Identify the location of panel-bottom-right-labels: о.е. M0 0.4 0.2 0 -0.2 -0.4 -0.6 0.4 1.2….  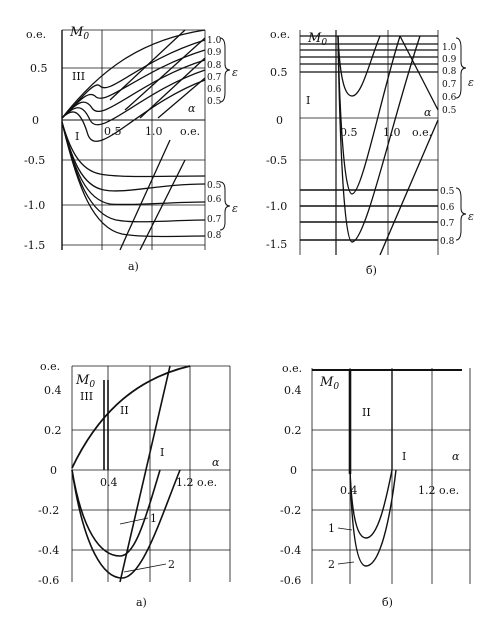
(370, 485).